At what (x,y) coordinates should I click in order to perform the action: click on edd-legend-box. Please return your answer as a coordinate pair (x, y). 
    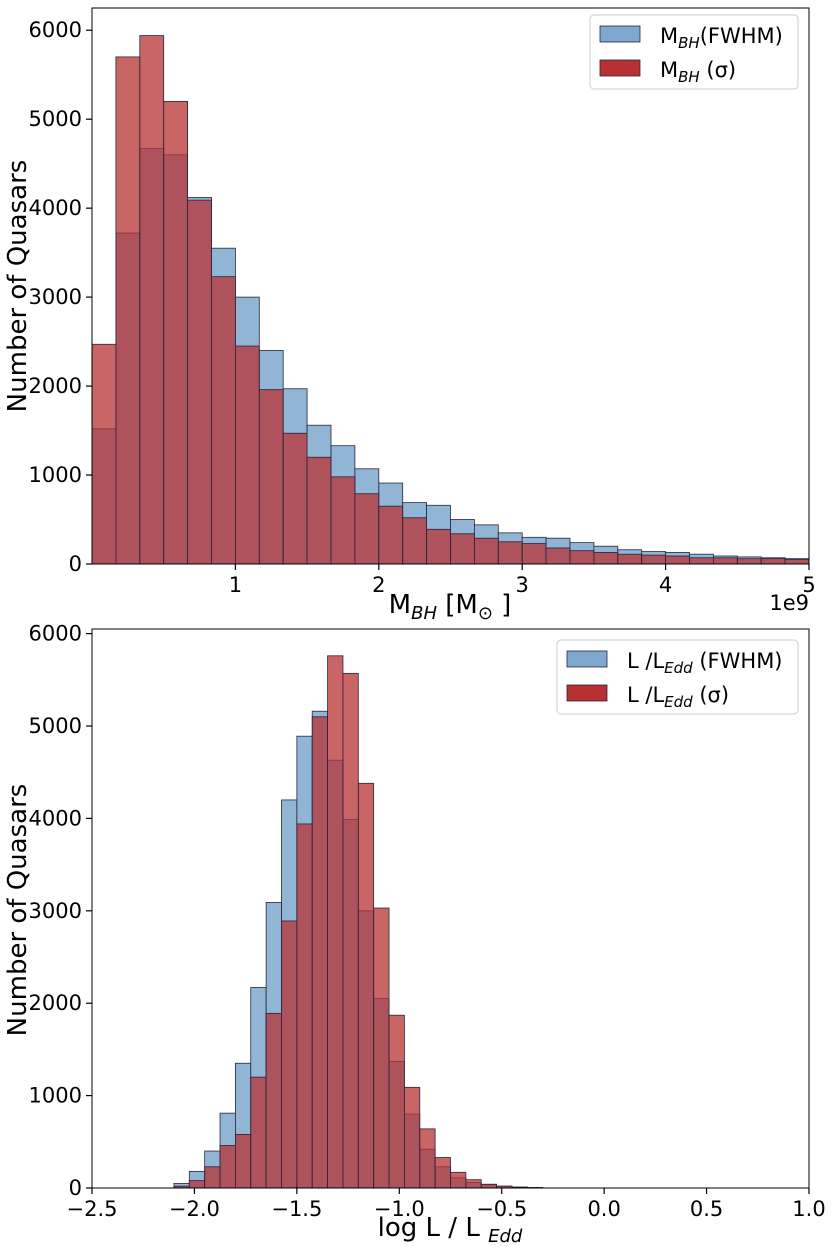
    Looking at the image, I should click on (677, 677).